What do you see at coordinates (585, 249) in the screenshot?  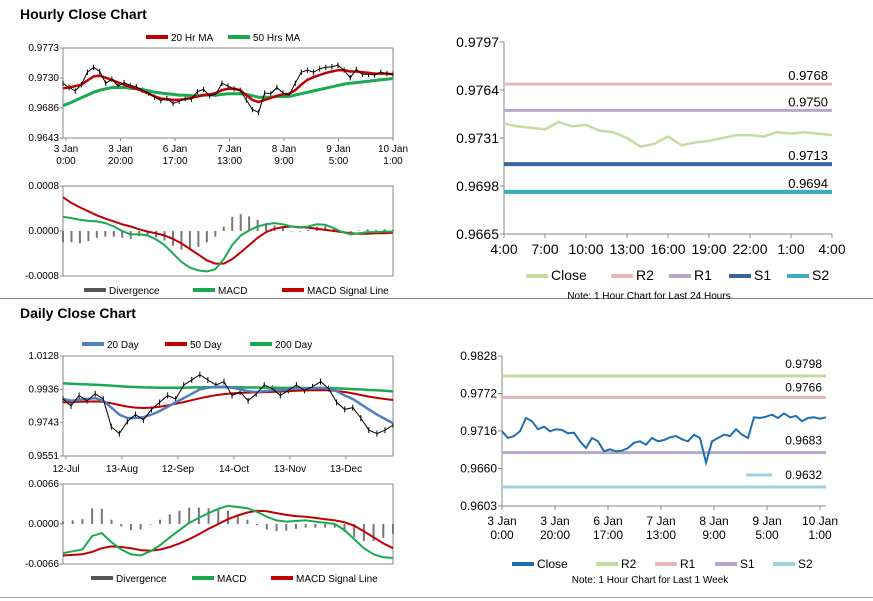 I see `hourly-levels-x-tick-label: 10:00` at bounding box center [585, 249].